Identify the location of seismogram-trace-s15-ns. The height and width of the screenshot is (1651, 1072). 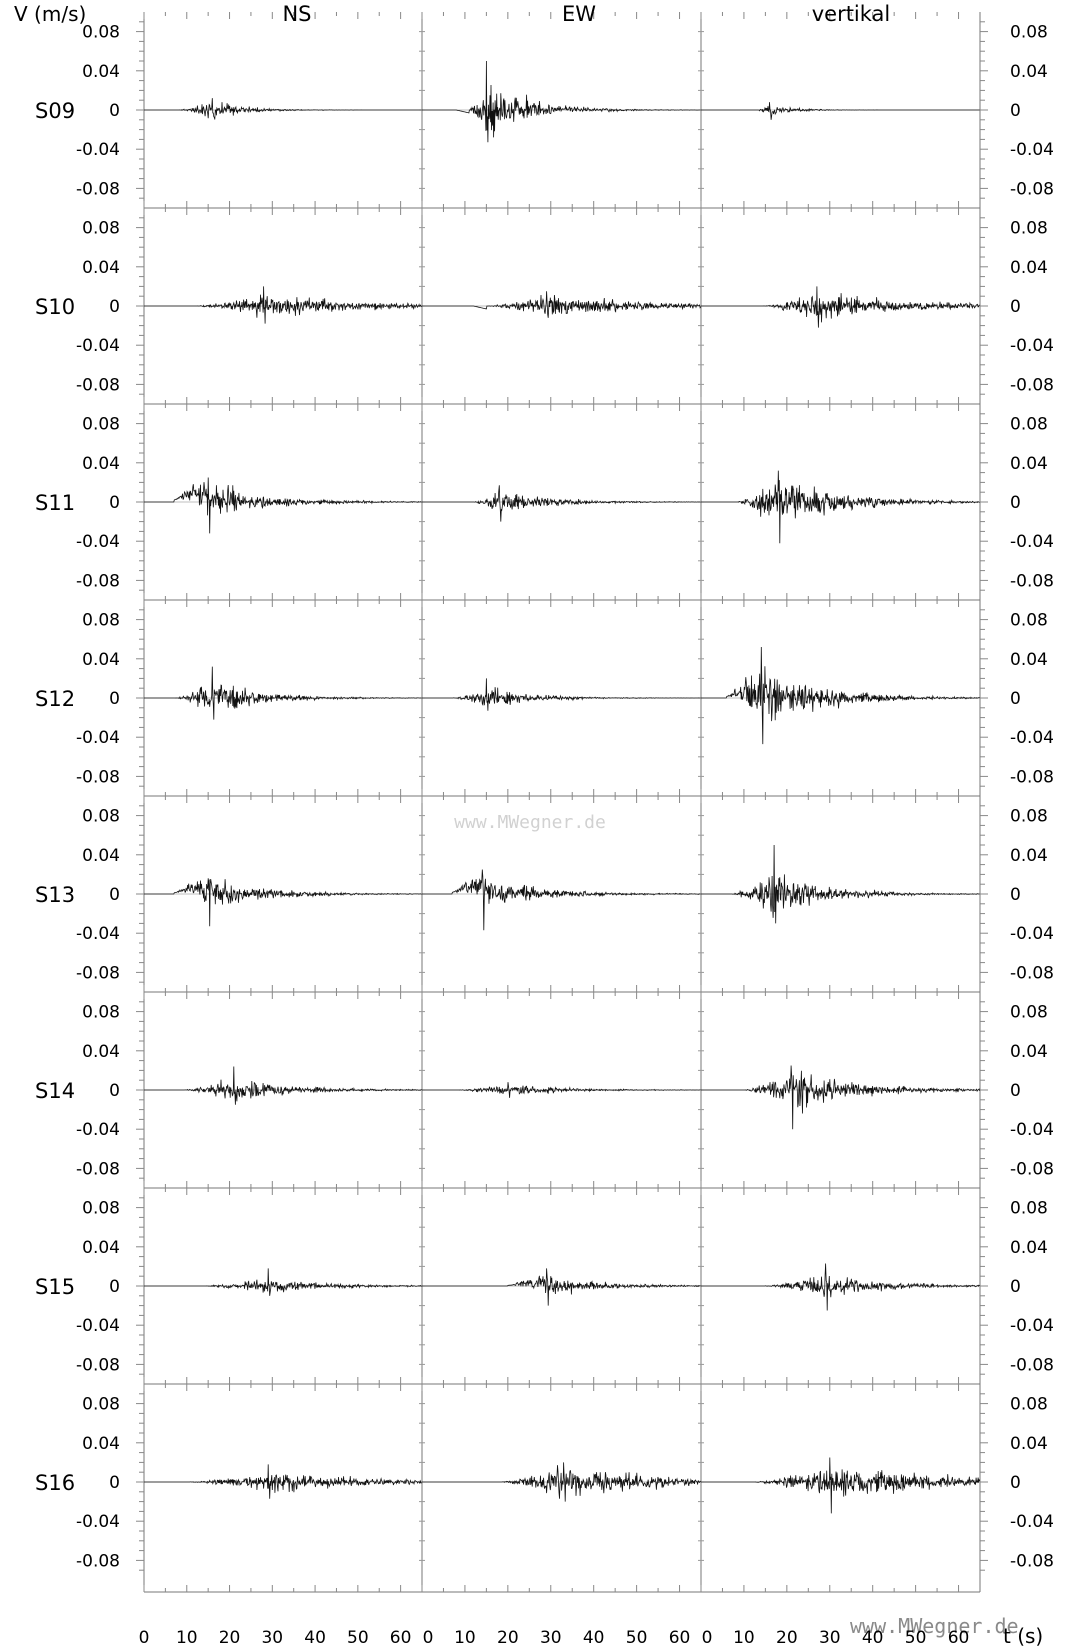
(283, 1282).